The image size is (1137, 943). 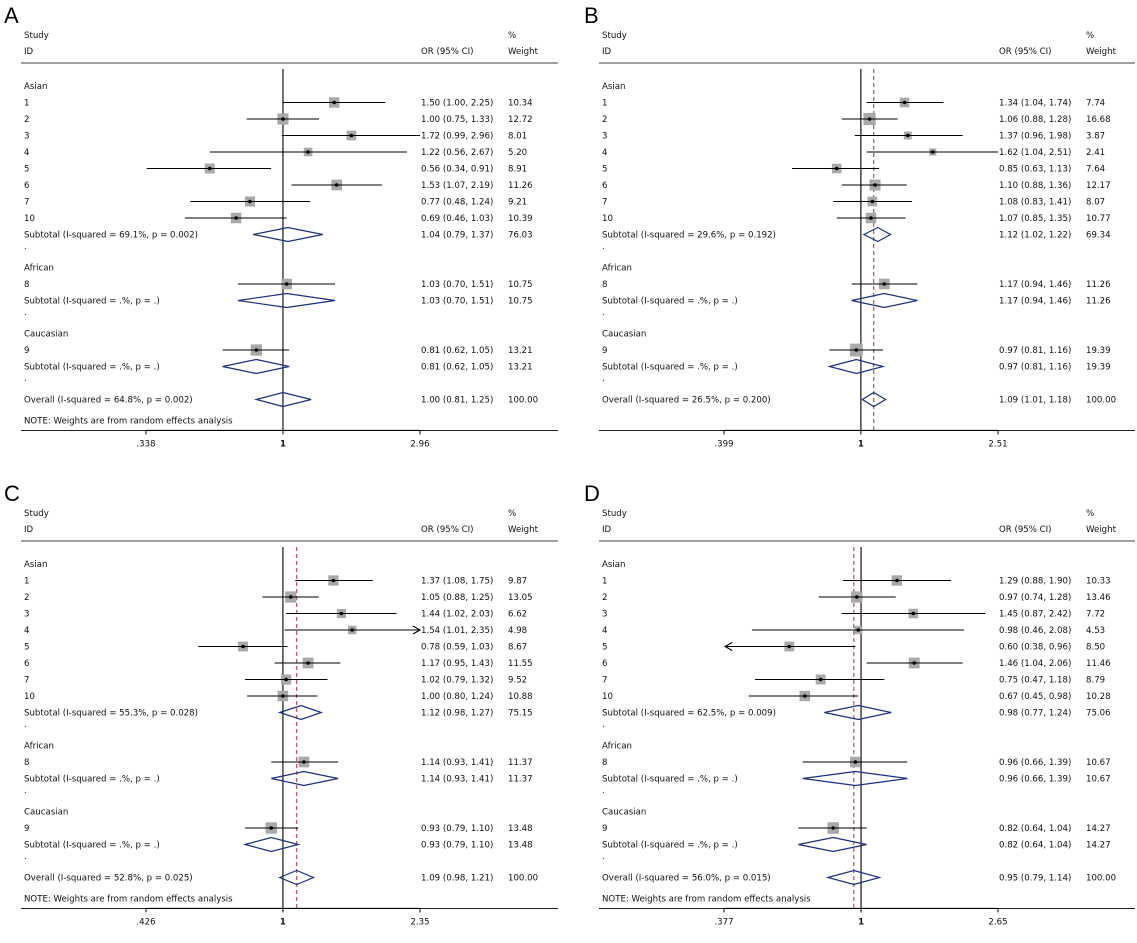 I want to click on study-or-ci: 1.10 (0.88, 1.36), so click(x=1035, y=186).